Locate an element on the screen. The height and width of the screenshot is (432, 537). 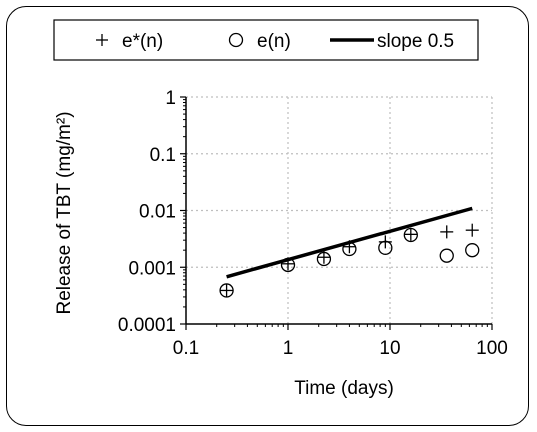
legend-label-slope: slope 0.5 is located at coordinates (415, 41).